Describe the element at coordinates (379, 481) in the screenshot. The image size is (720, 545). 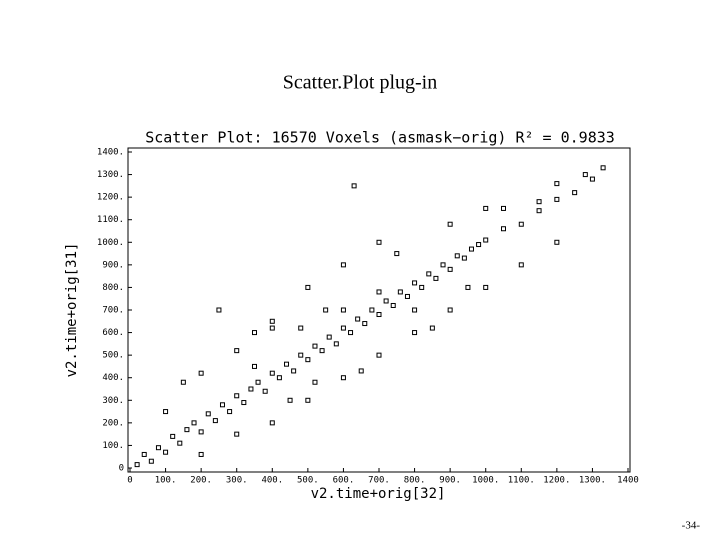
I see `x-tick-label: 700.` at that location.